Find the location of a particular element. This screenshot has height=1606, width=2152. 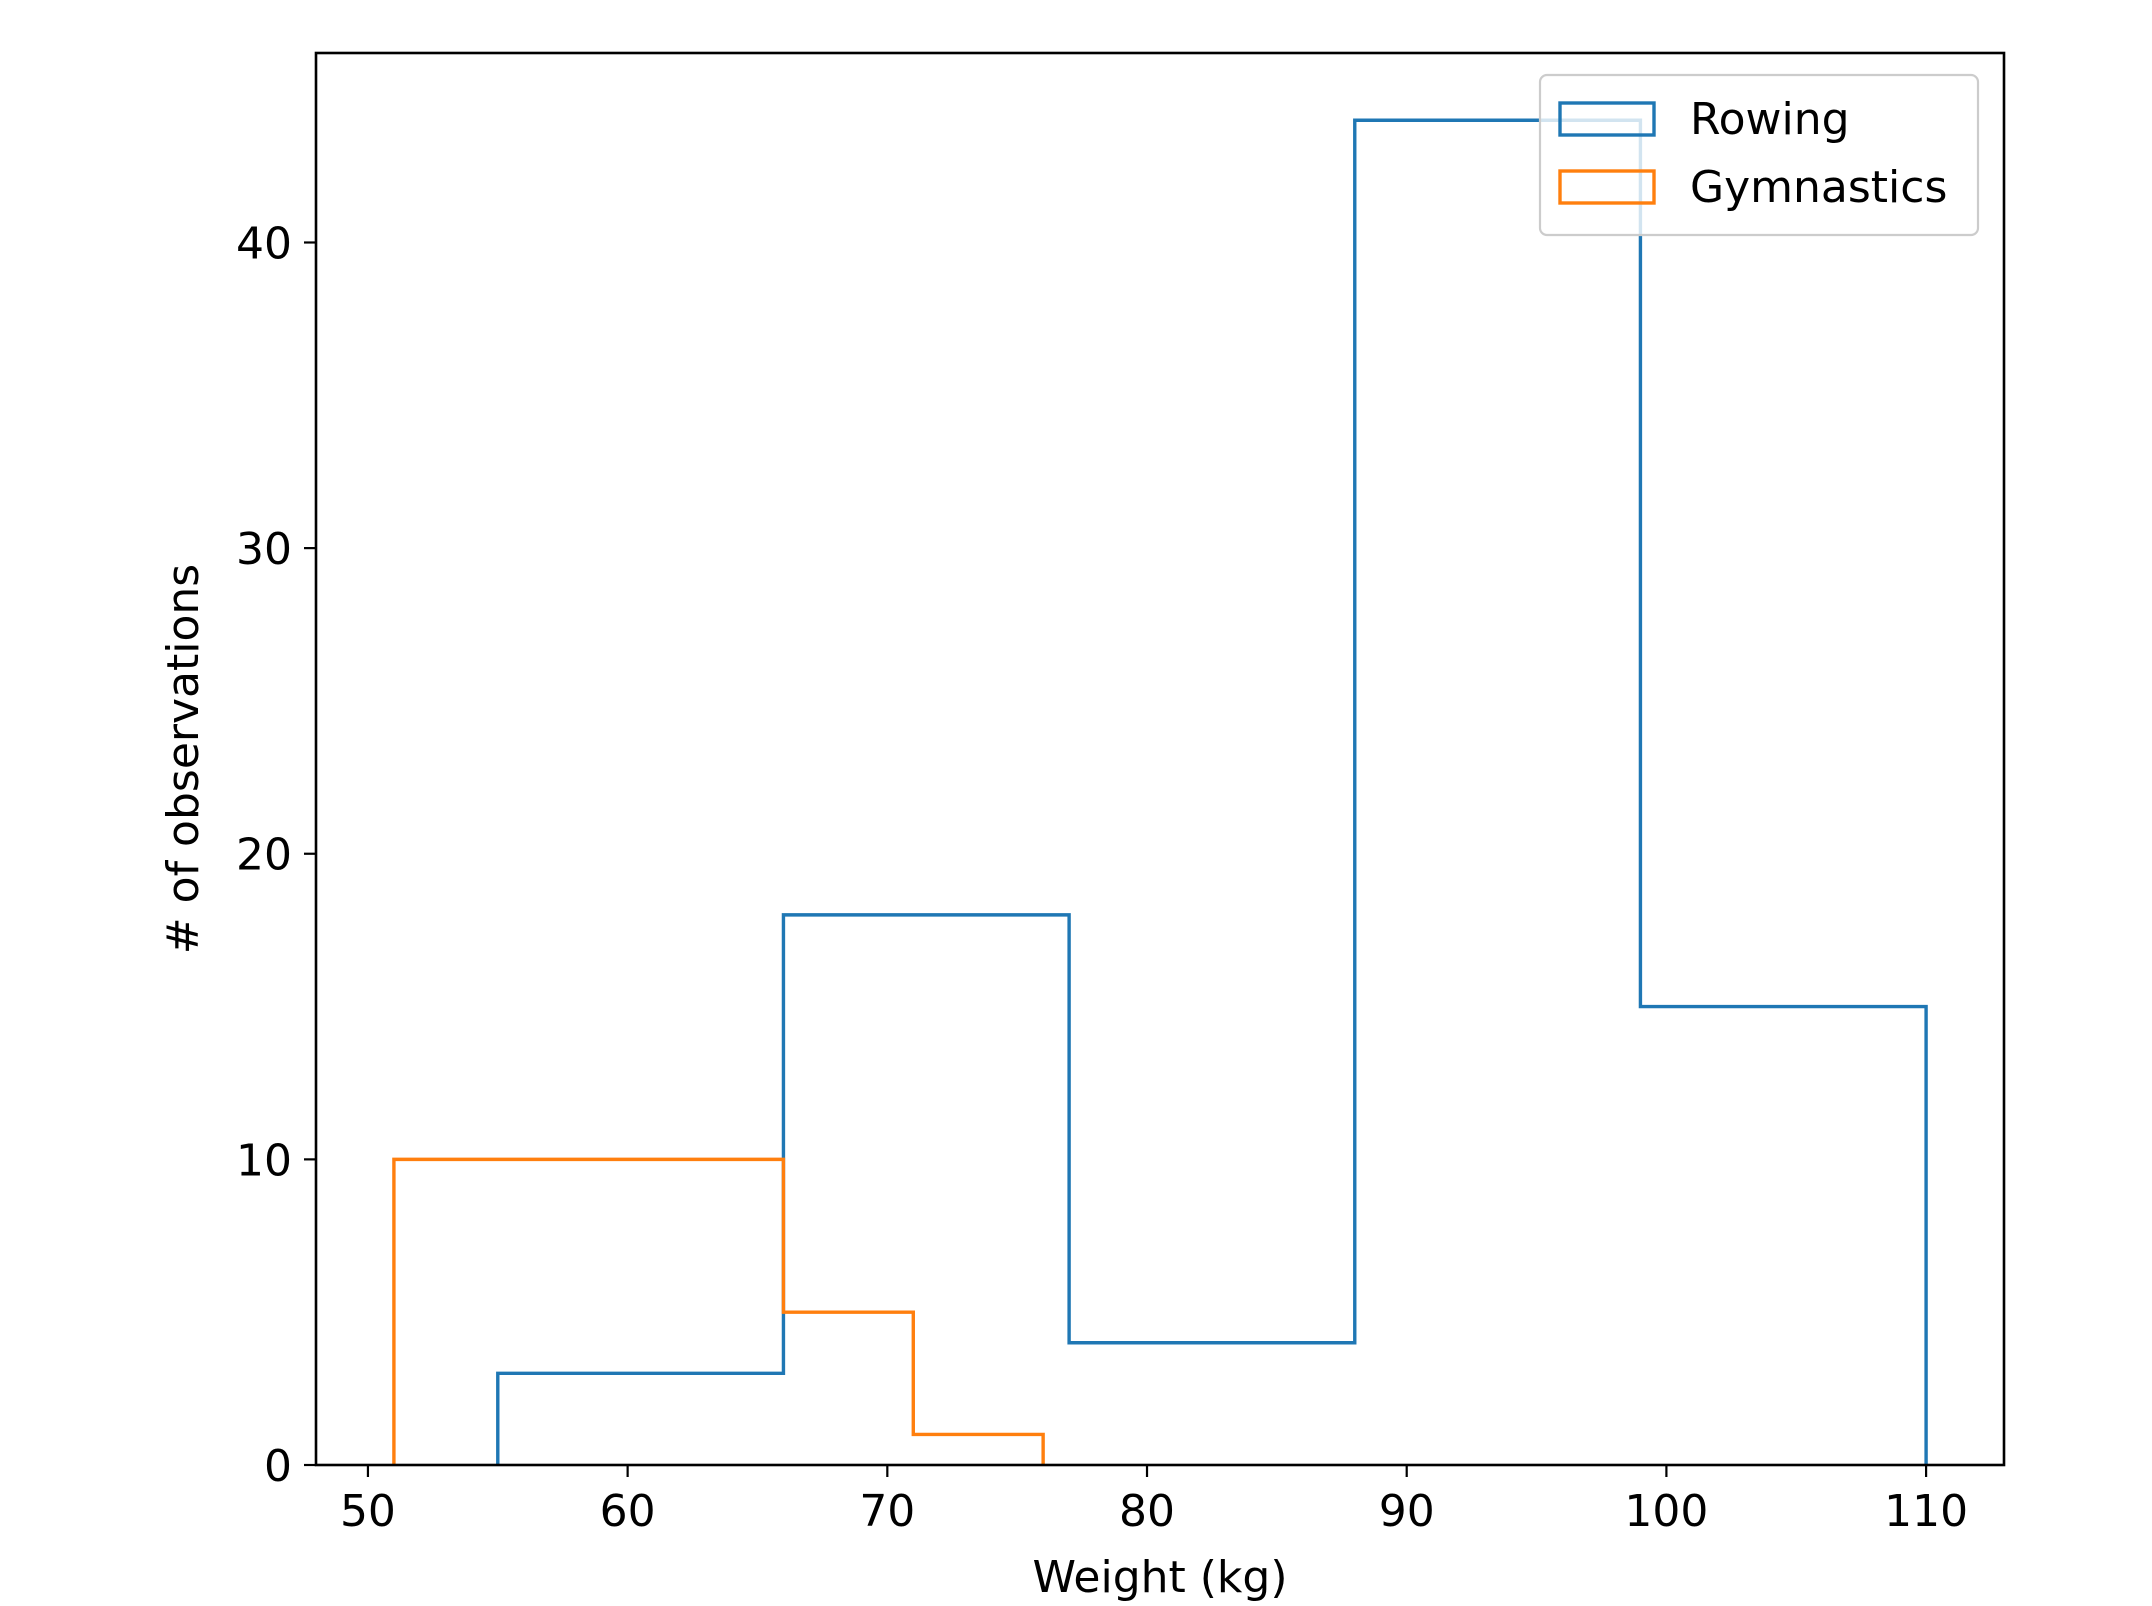

legend-frame is located at coordinates (1759, 155).